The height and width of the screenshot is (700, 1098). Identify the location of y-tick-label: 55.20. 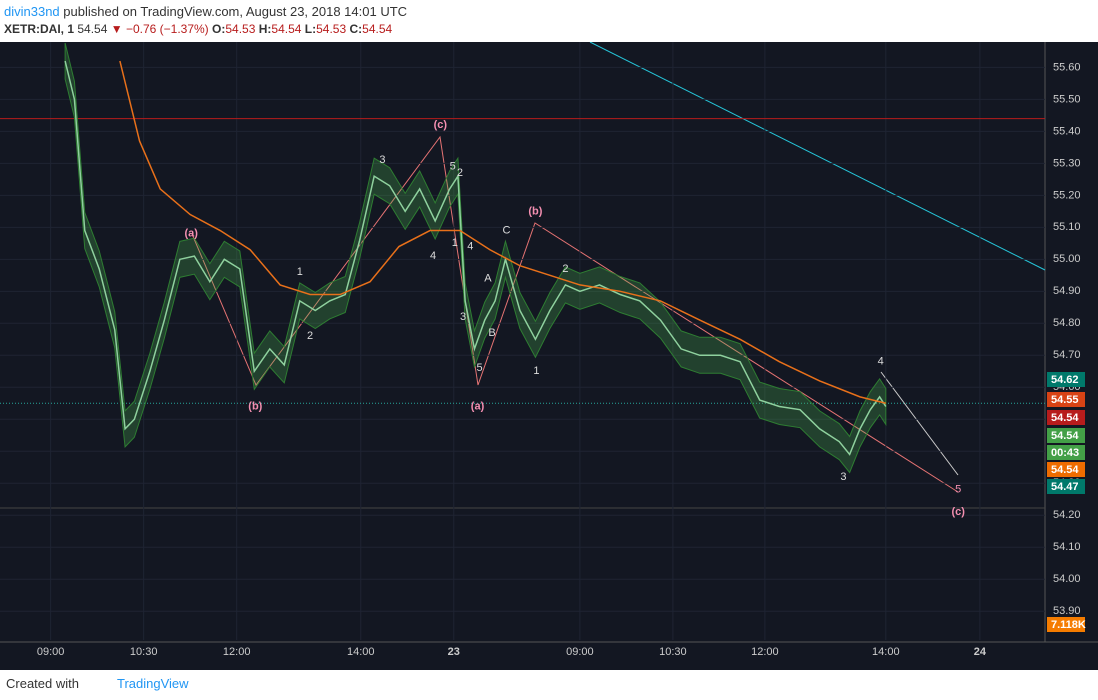
(1067, 195).